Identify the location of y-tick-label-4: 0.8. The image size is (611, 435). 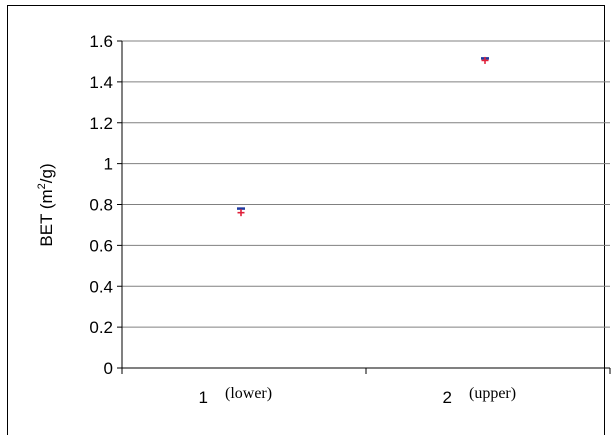
(101, 205).